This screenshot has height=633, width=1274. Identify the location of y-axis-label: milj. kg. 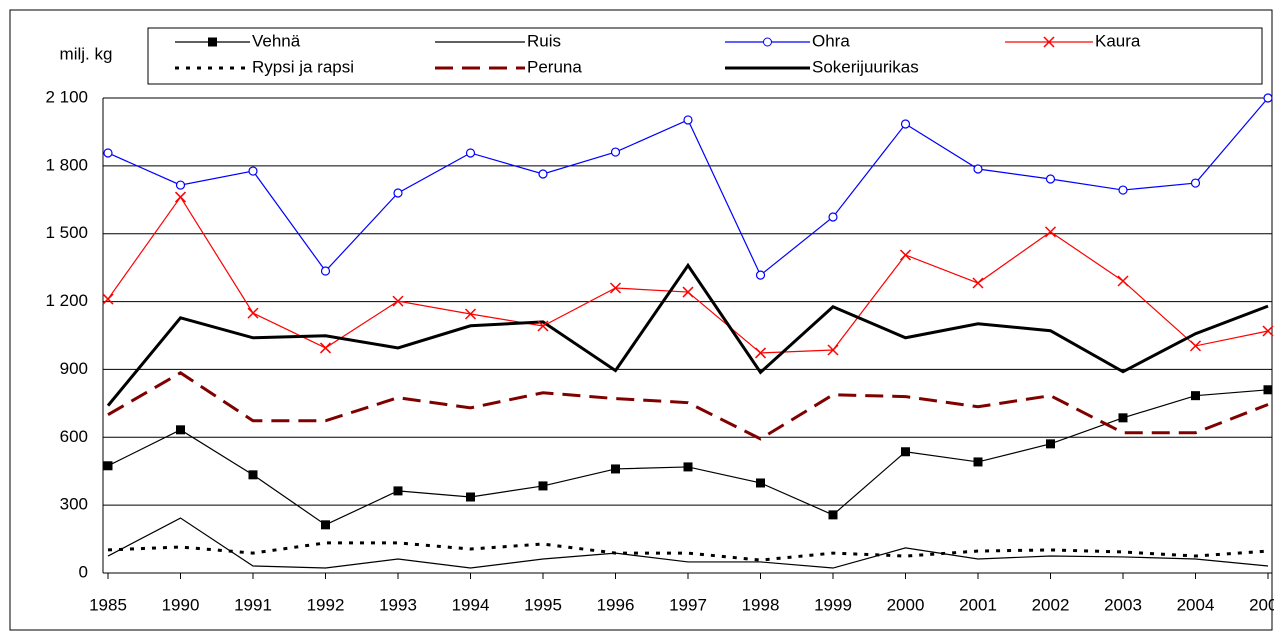
(86, 53).